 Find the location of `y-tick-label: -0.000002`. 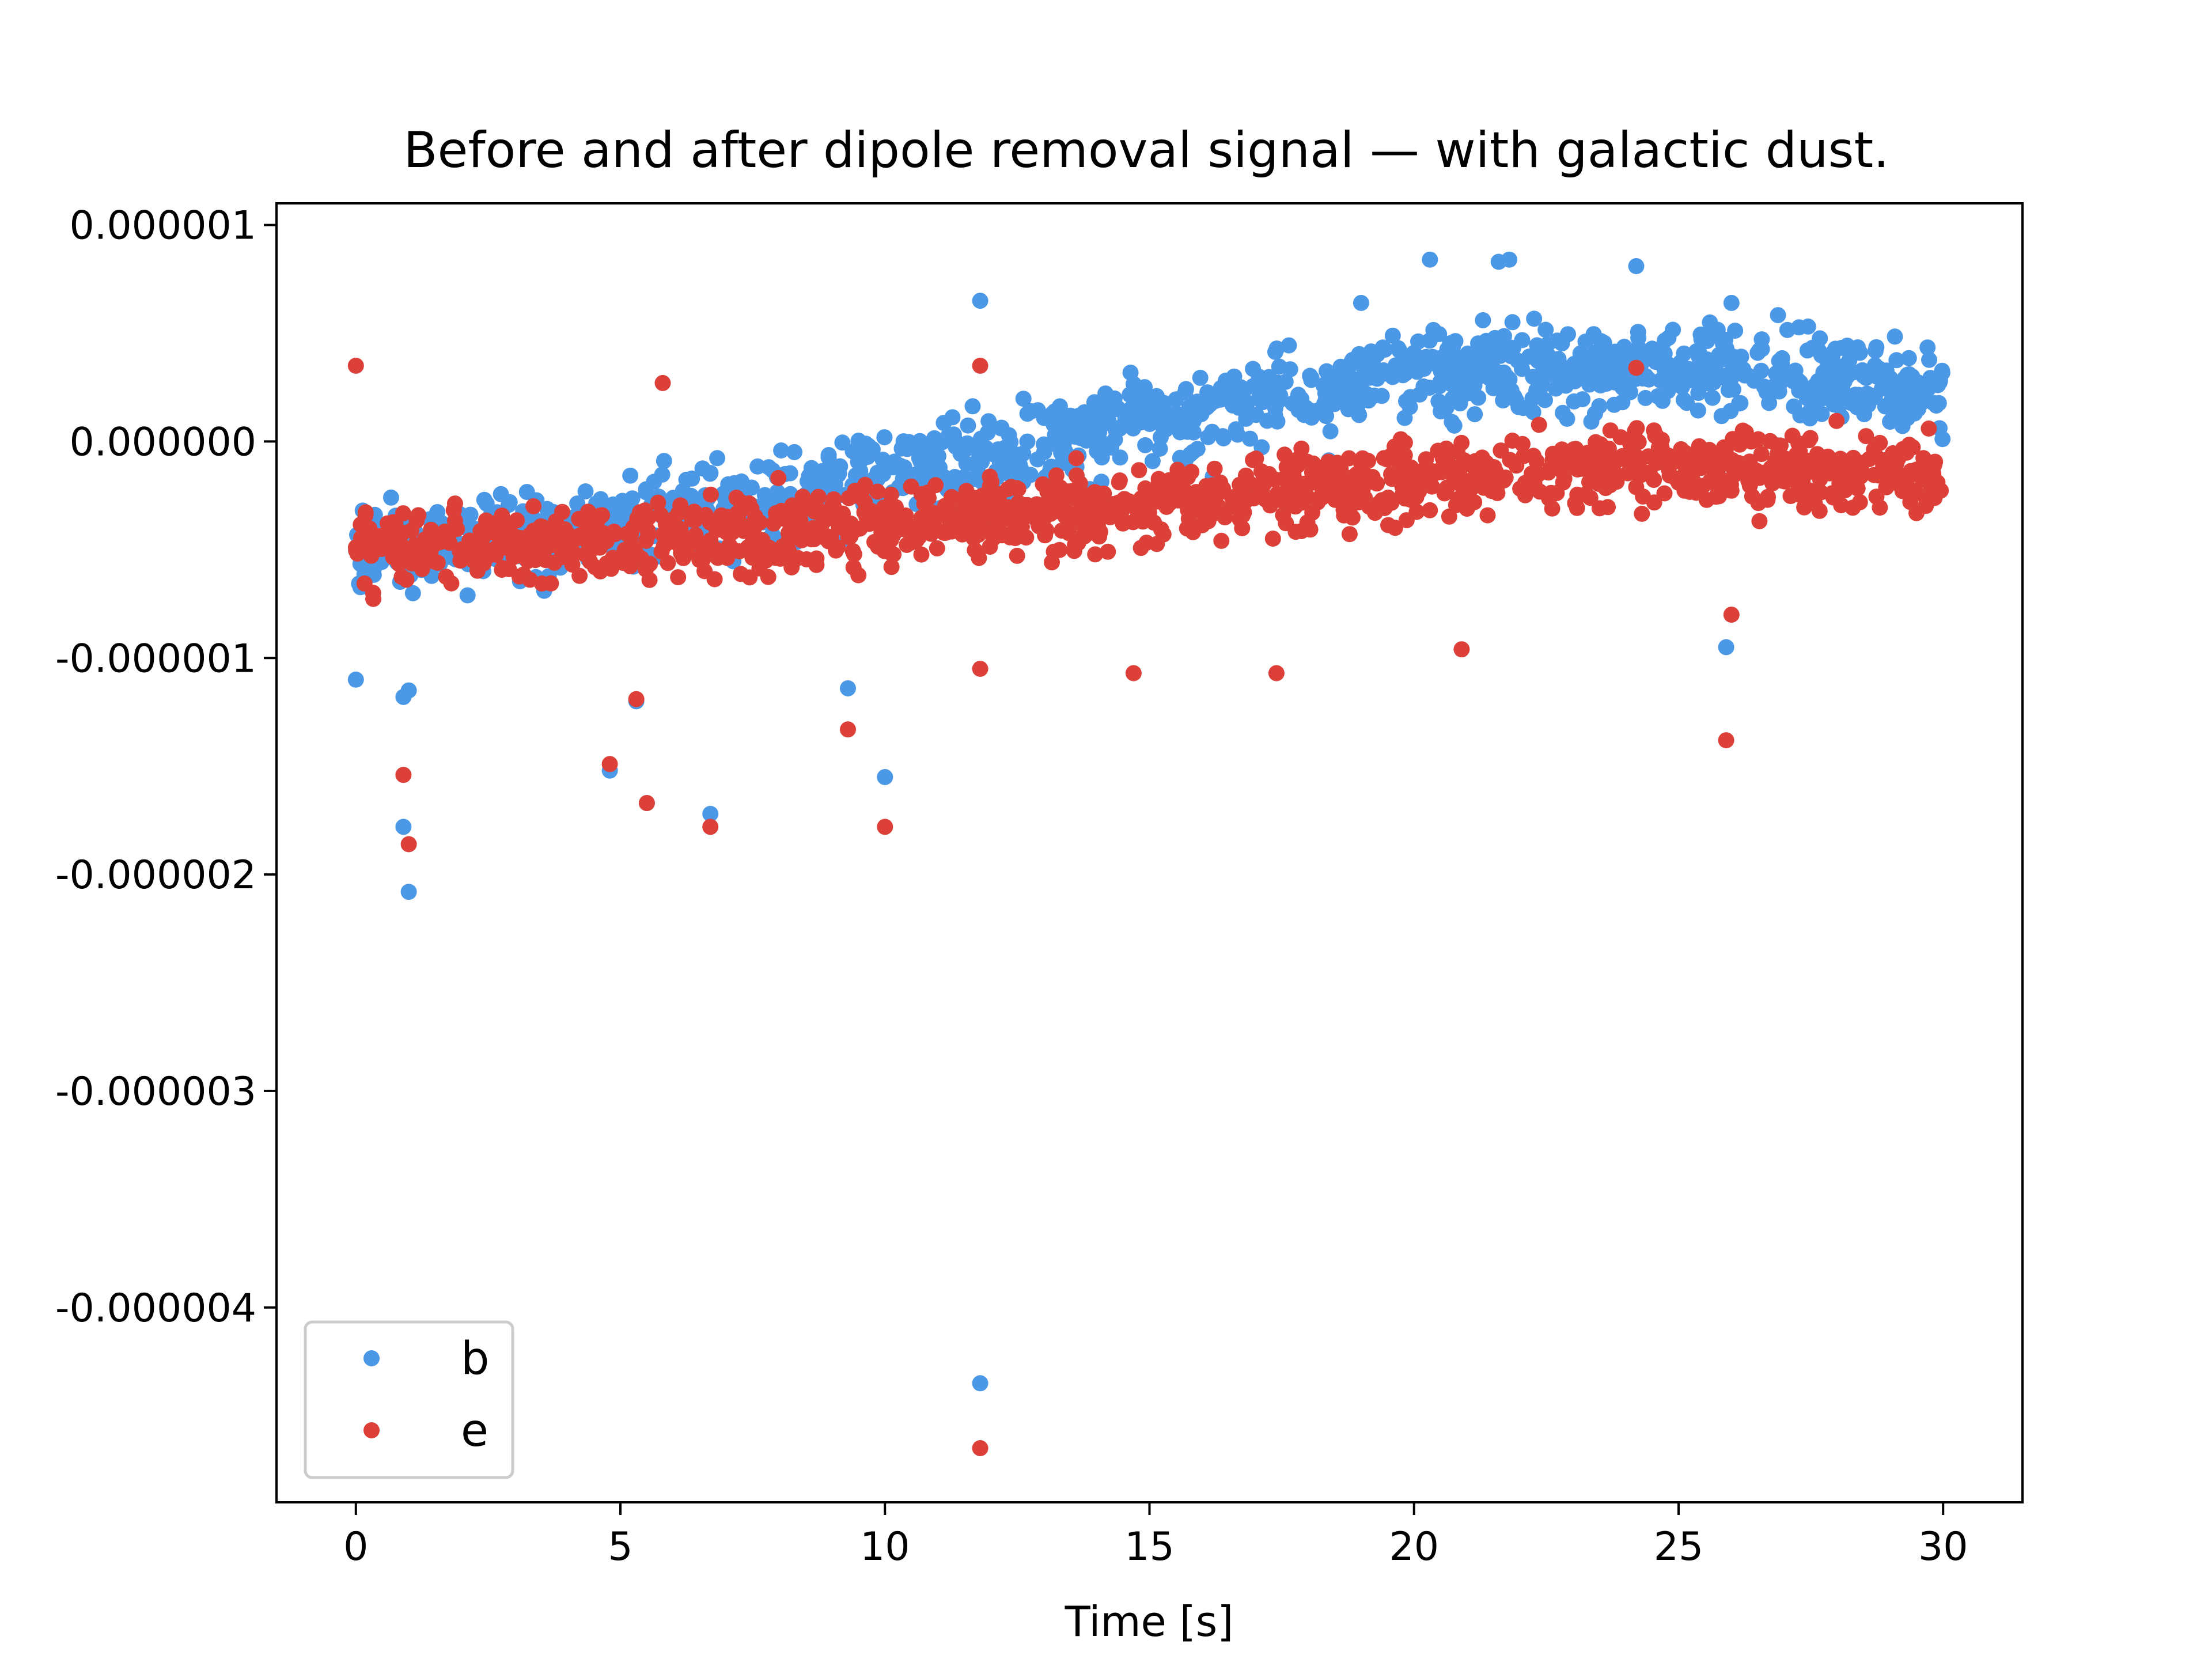

y-tick-label: -0.000002 is located at coordinates (155, 875).